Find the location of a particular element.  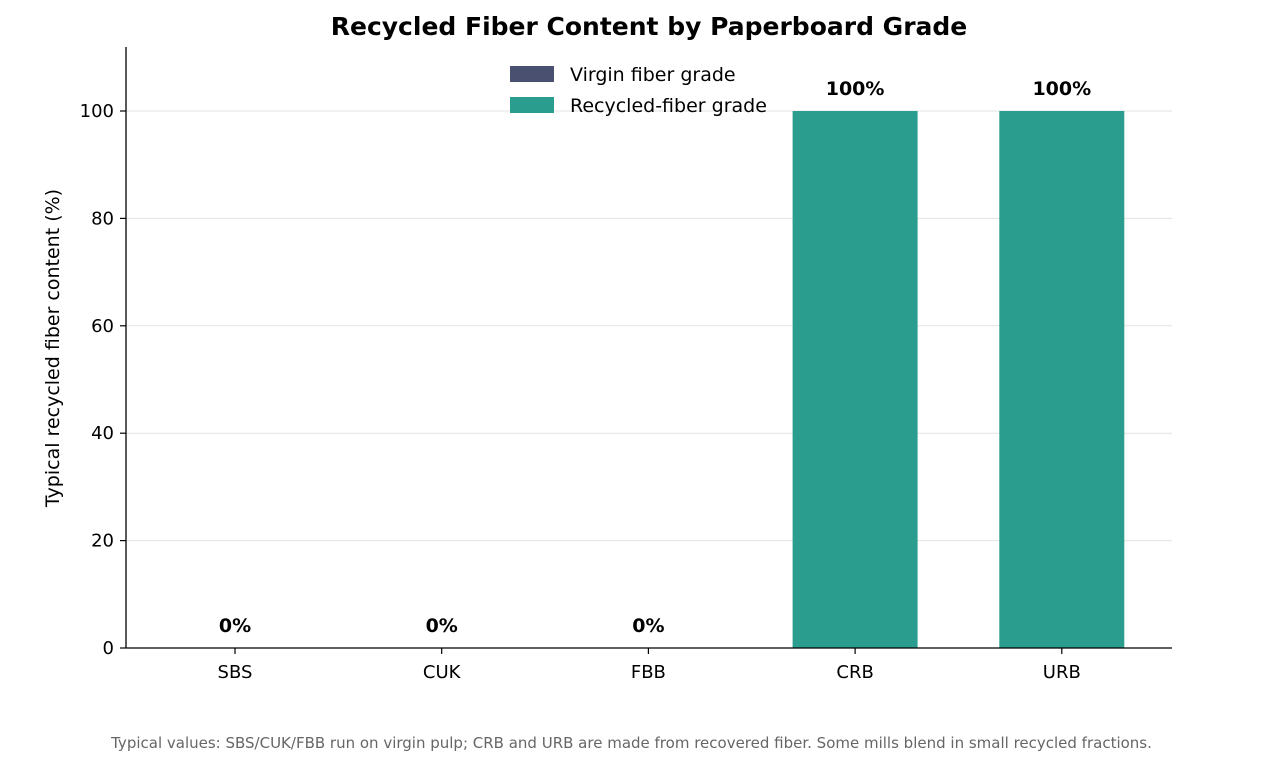

y-tick-label: 40 is located at coordinates (102, 433).